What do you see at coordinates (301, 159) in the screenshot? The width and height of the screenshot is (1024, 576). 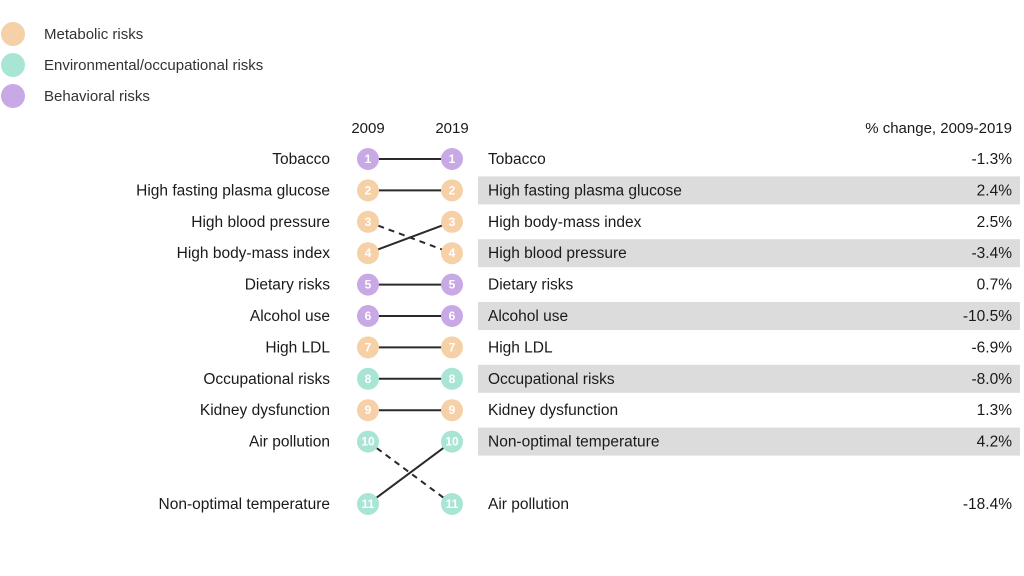 I see `risk-label-2009: Tobacco` at bounding box center [301, 159].